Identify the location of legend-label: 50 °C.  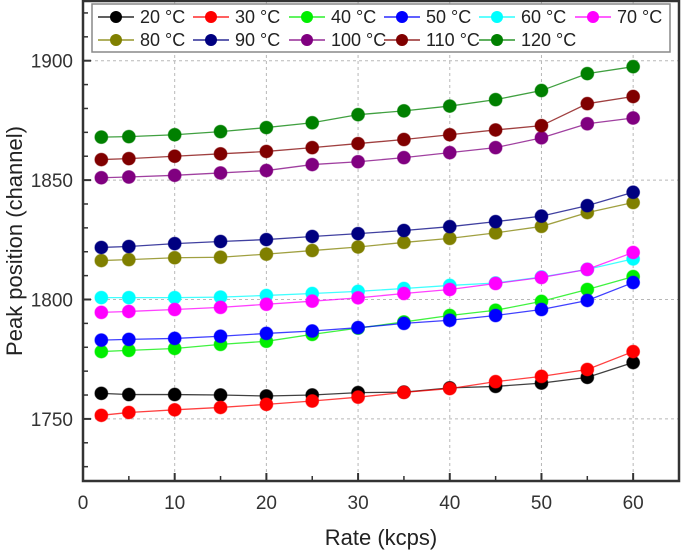
(448, 17).